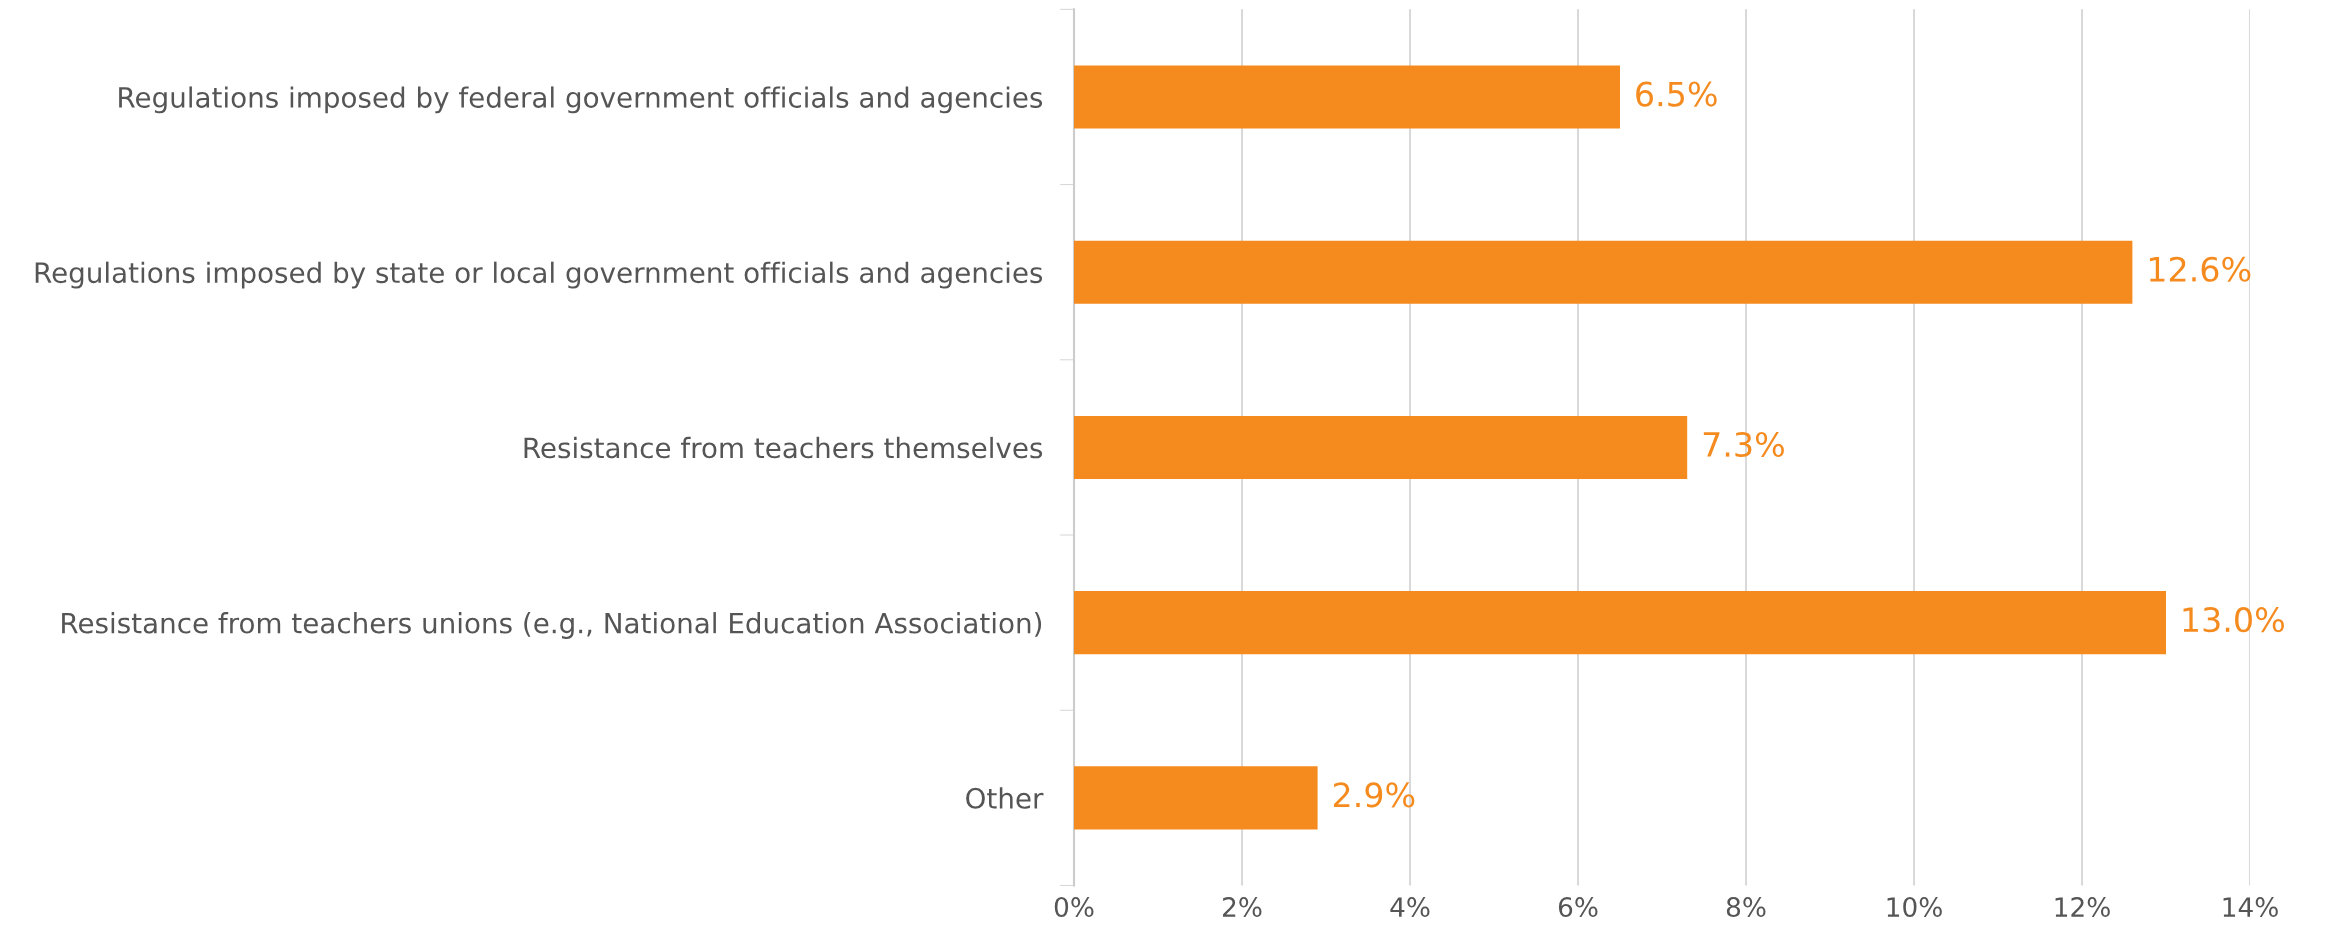 This screenshot has height=937, width=2325. I want to click on y-tick-label: Resistance from teachers themselves, so click(783, 447).